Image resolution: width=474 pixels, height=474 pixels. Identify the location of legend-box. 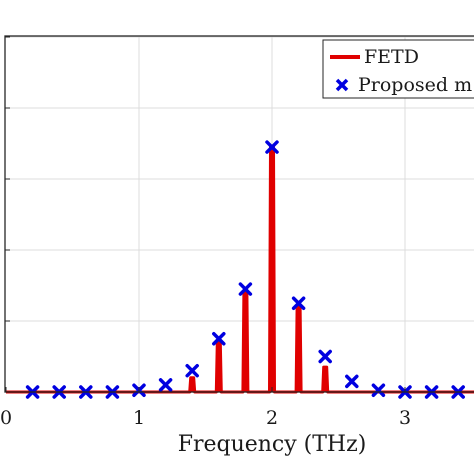
(398, 69).